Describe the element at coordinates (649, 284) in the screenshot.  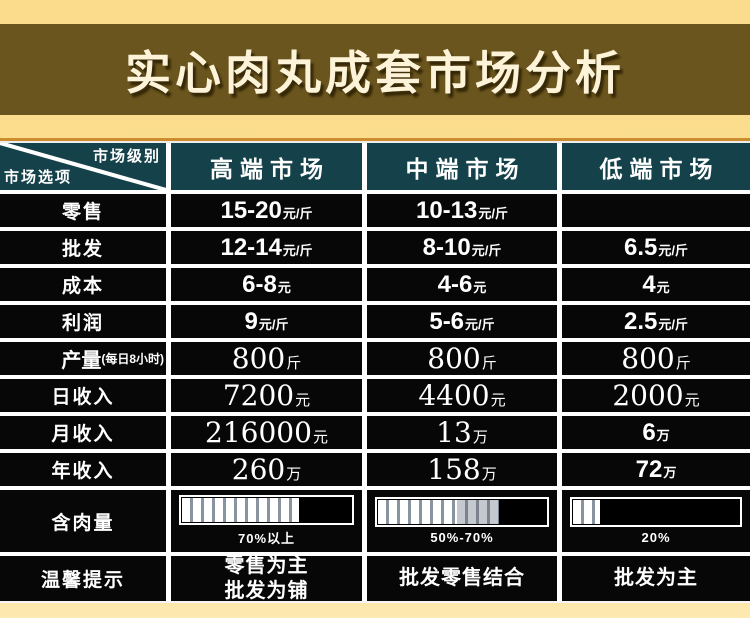
I see `value: 4` at that location.